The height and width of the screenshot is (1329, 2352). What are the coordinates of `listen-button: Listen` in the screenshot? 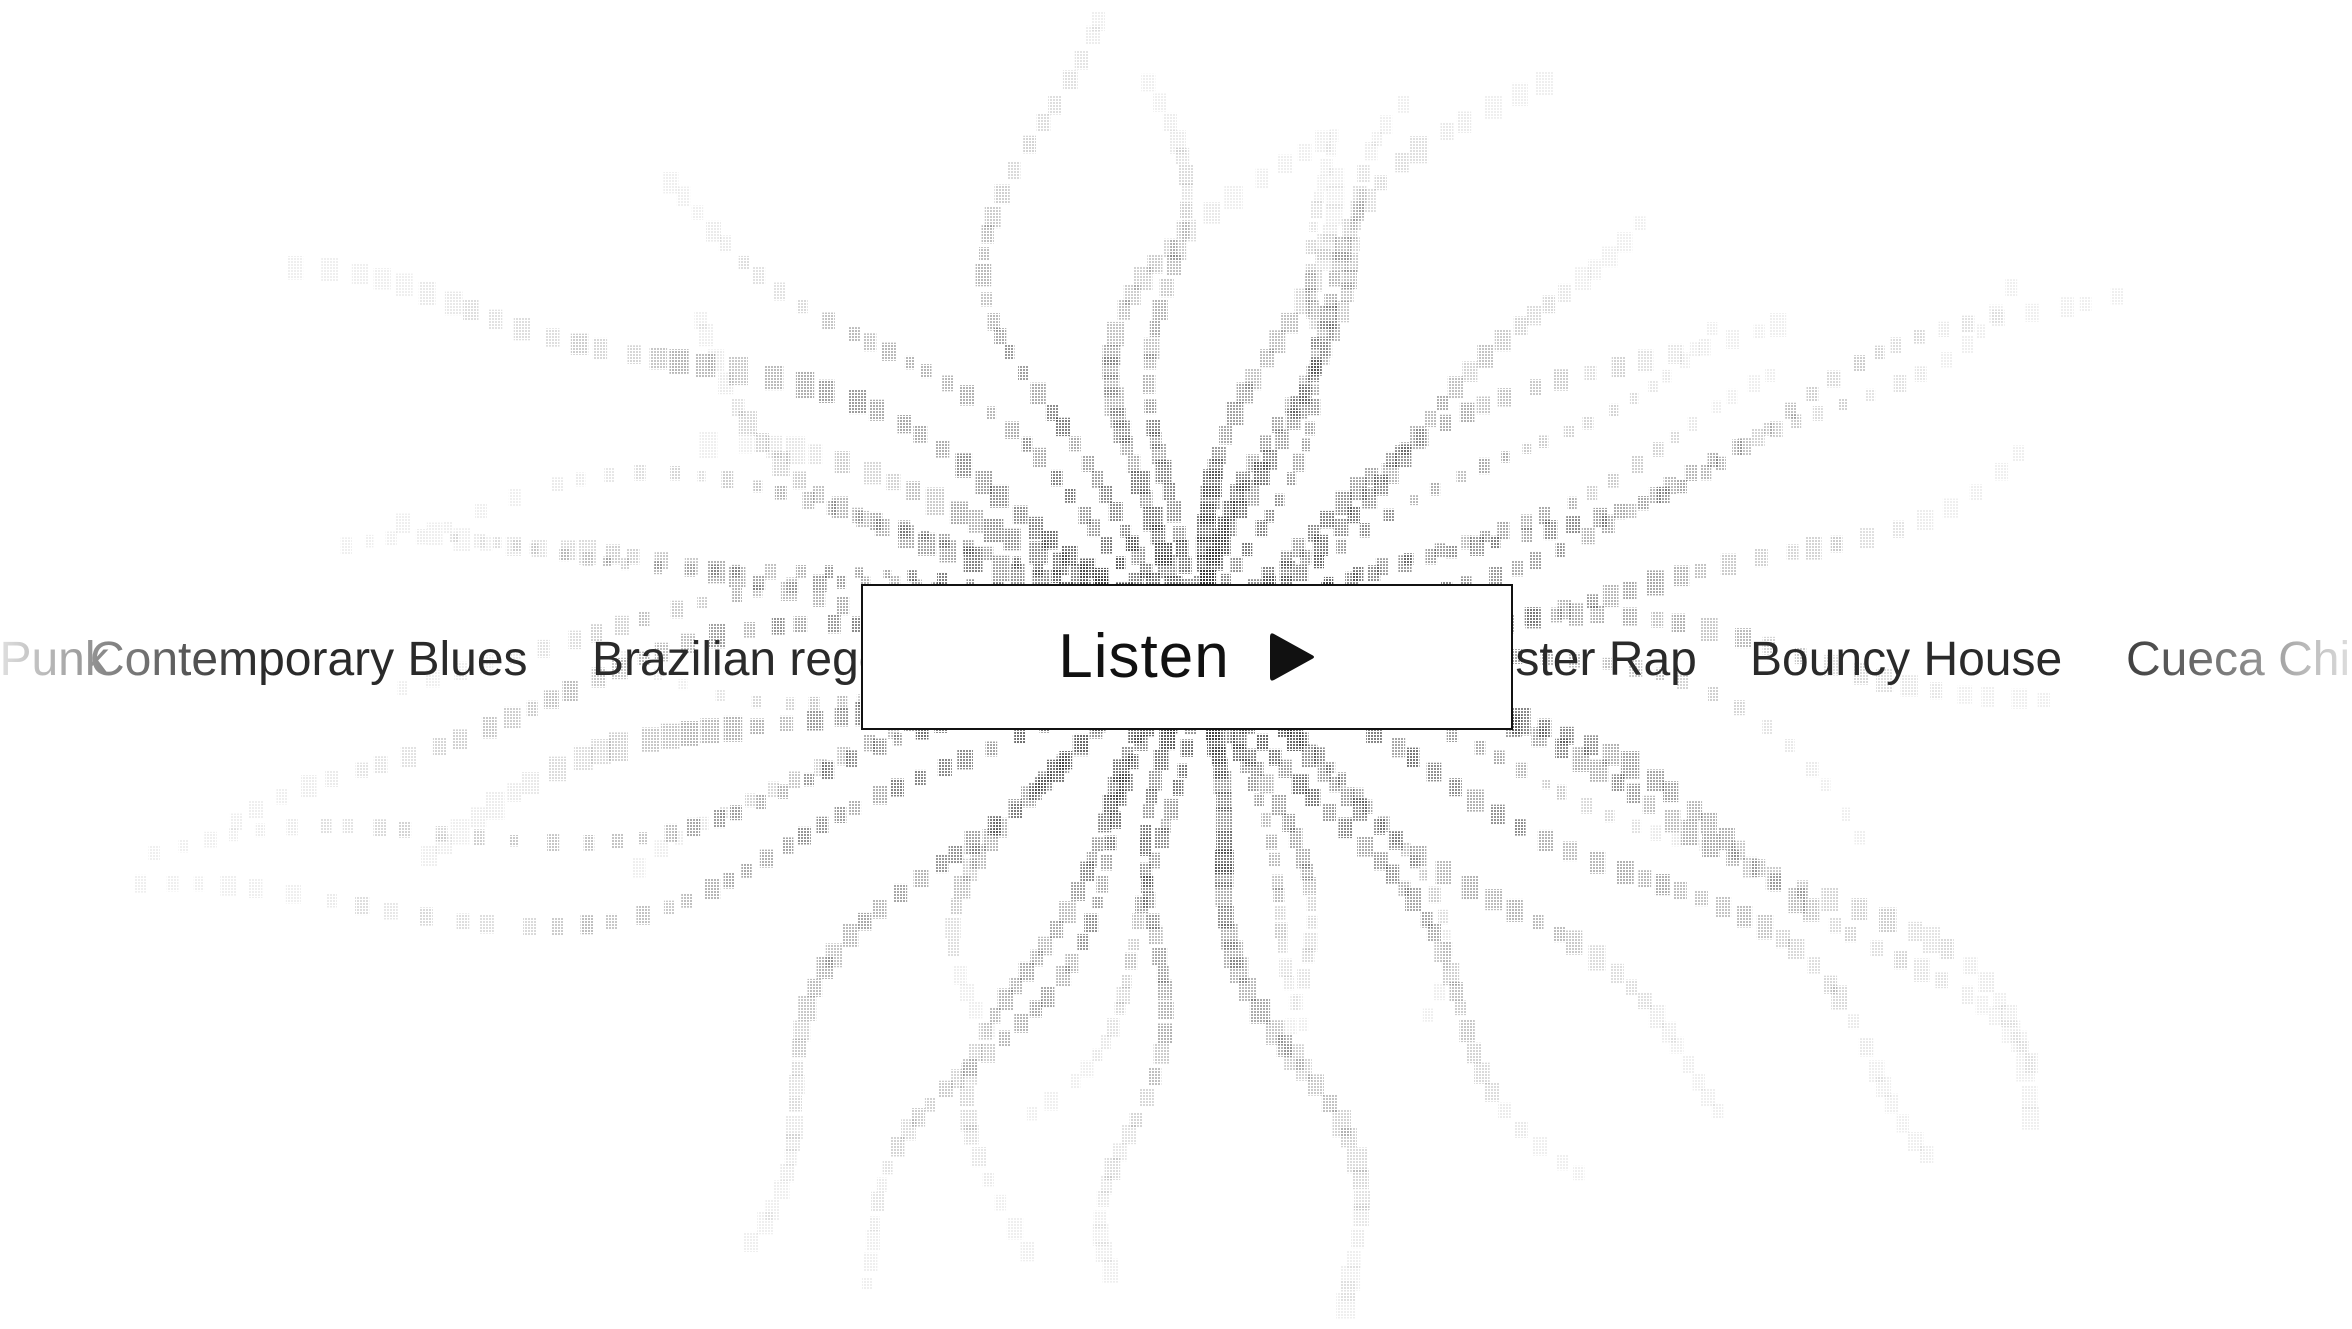 It's located at (1187, 657).